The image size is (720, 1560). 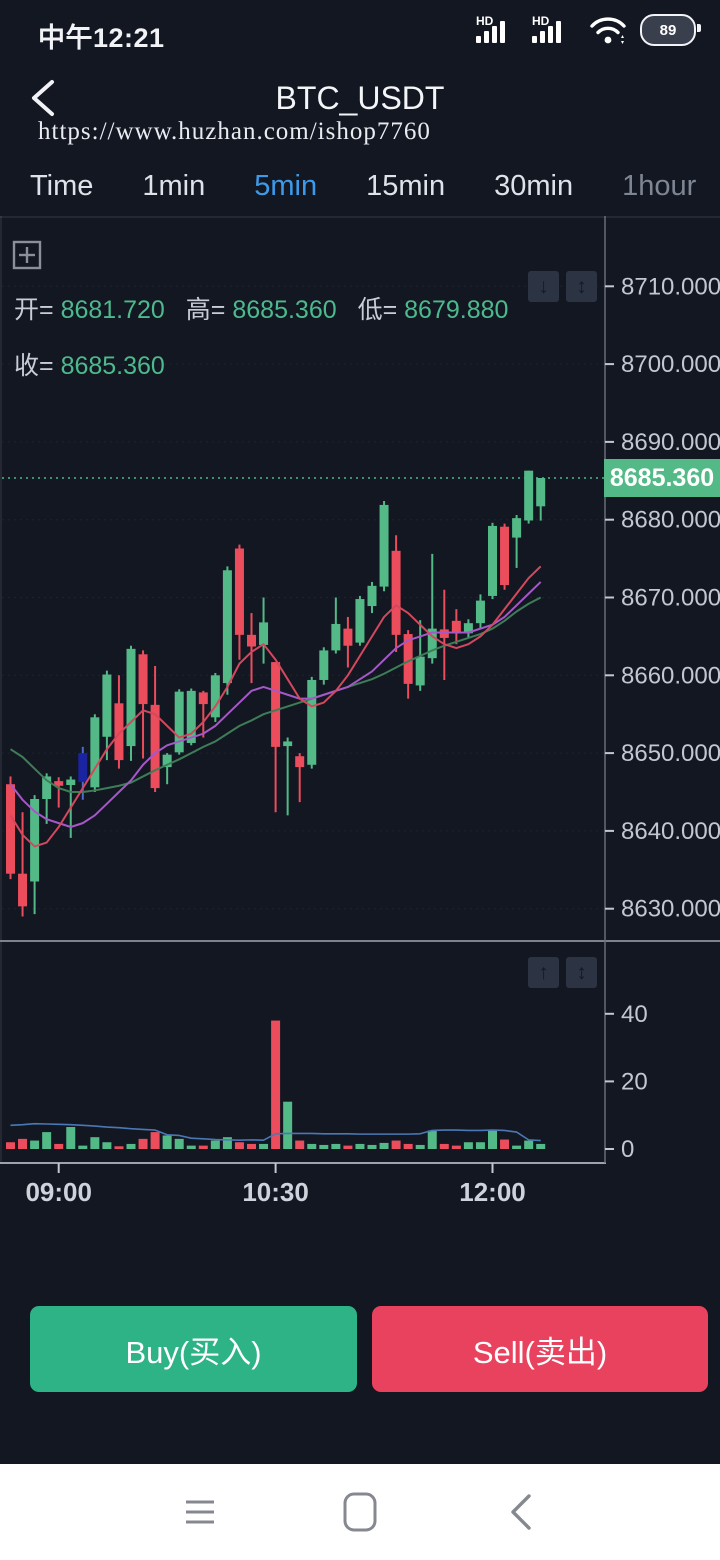 What do you see at coordinates (456, 310) in the screenshot?
I see `low-value: 8679.880` at bounding box center [456, 310].